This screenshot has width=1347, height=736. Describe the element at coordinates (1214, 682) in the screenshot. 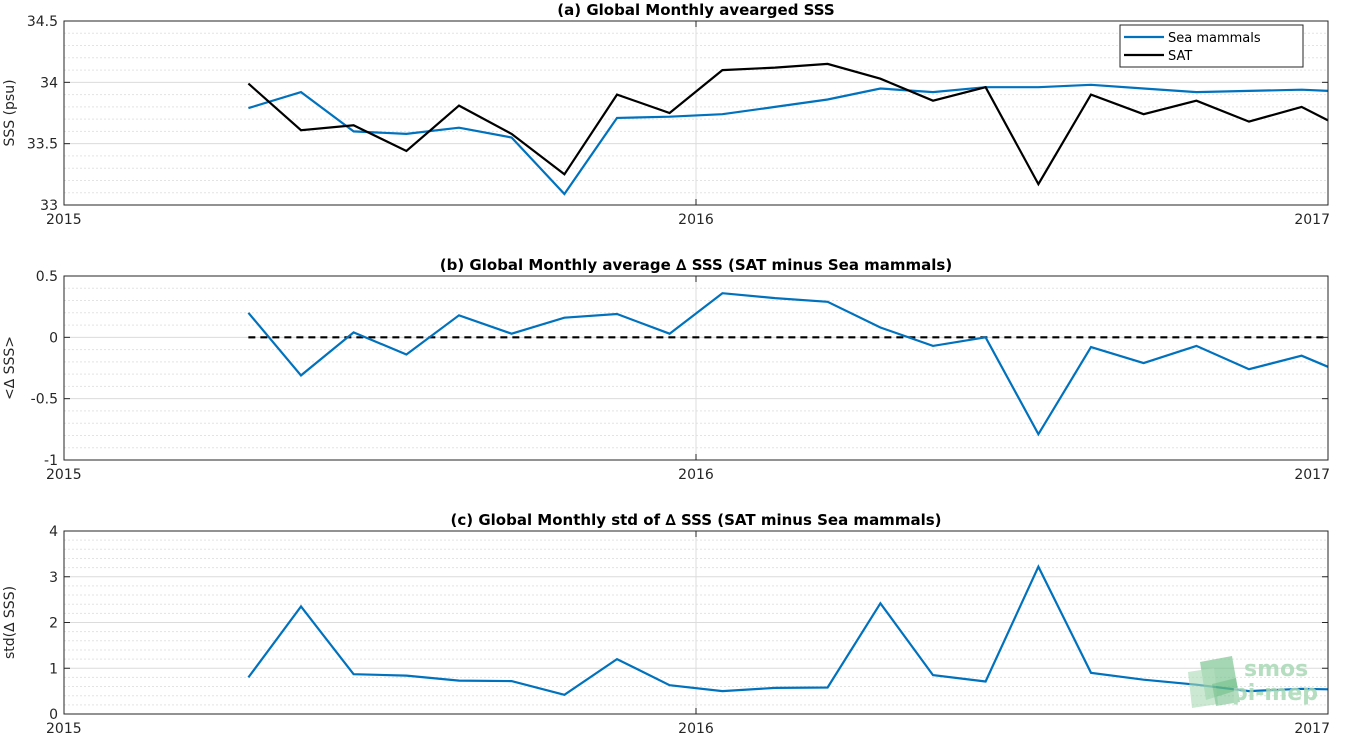

I see `logo-map-icon` at that location.